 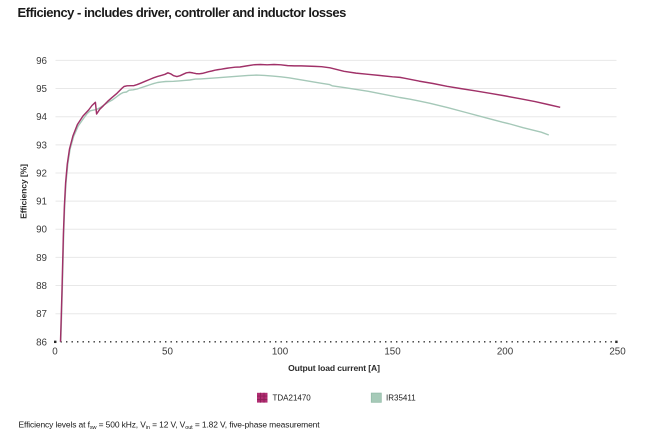 I want to click on svg-text: 95, so click(x=41, y=89).